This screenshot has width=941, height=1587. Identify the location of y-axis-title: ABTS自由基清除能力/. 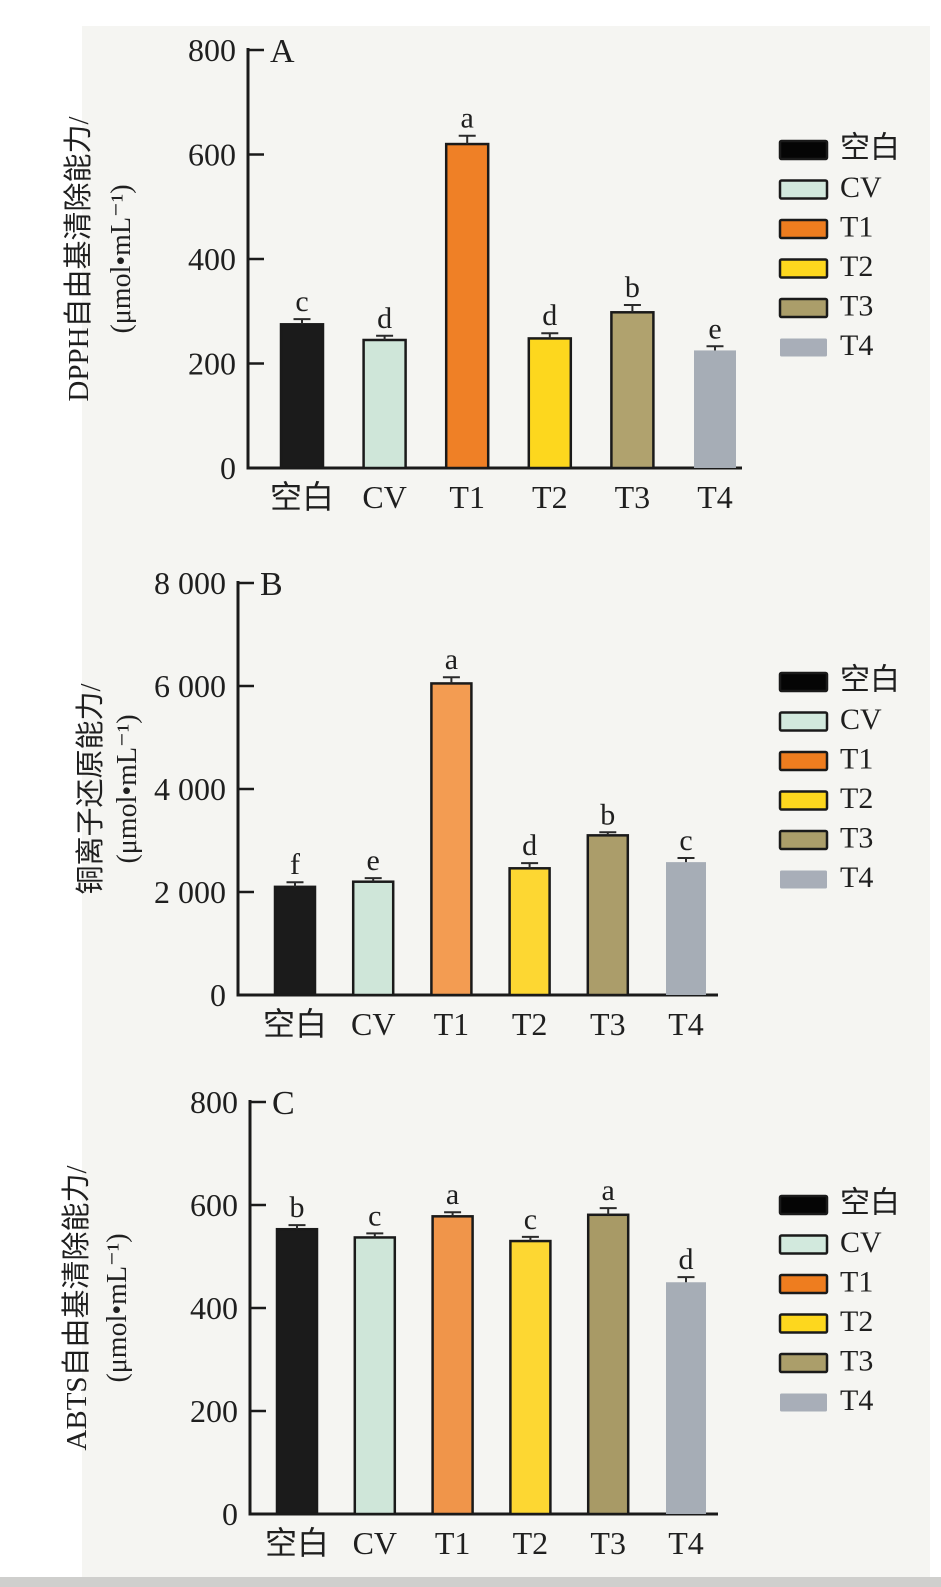
(76, 1307).